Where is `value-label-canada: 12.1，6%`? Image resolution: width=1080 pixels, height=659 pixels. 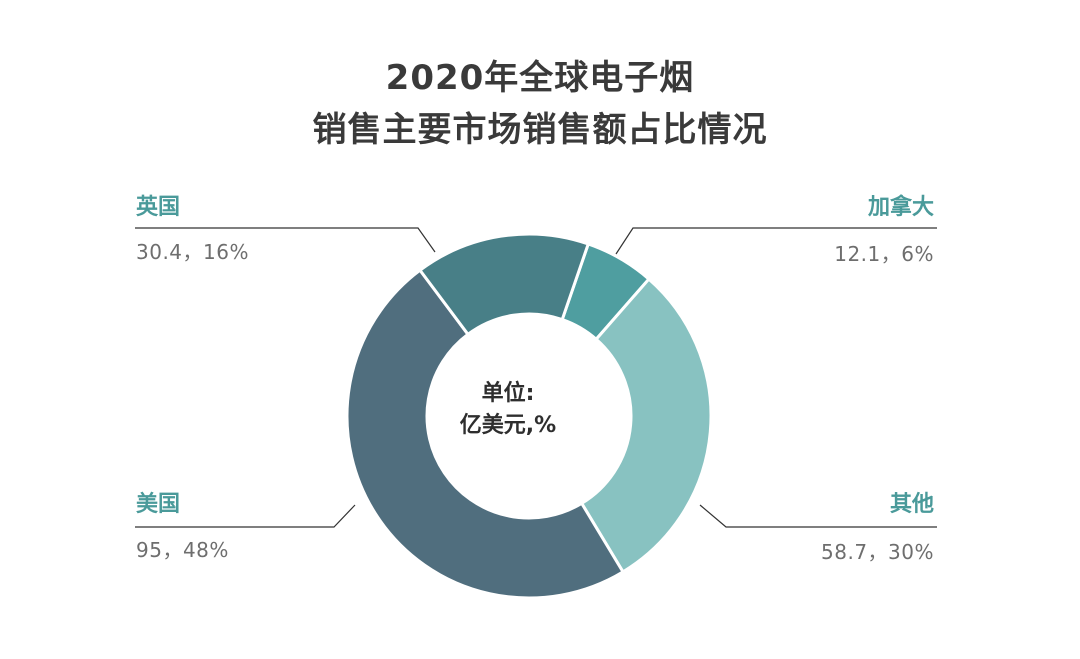 value-label-canada: 12.1，6% is located at coordinates (884, 254).